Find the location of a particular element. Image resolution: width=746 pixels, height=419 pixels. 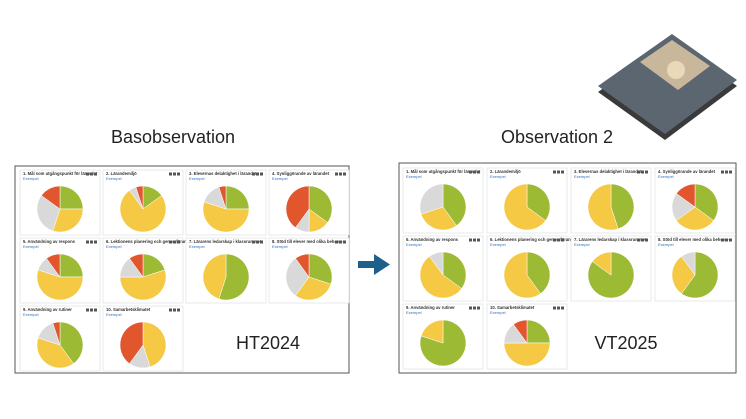

card-title: 7. Lärarens ledarskap i klassrummet is located at coordinates (225, 241).